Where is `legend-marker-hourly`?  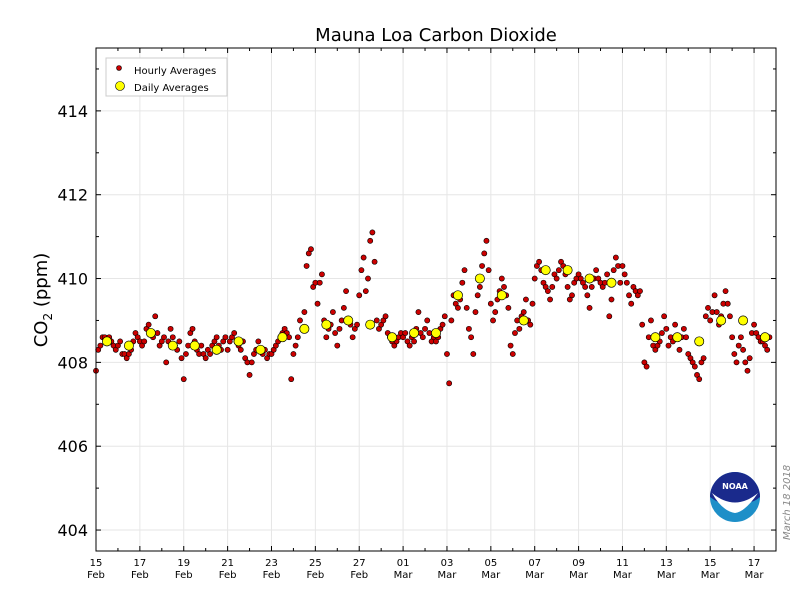 legend-marker-hourly is located at coordinates (119, 68).